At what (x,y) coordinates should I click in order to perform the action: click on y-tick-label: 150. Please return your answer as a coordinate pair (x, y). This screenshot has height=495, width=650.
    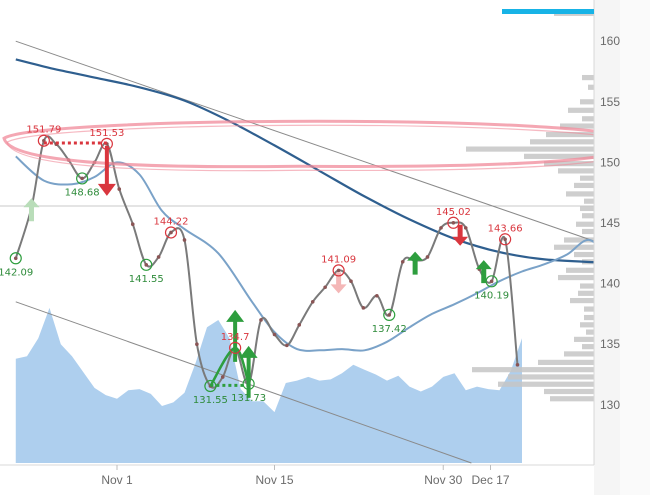
    Looking at the image, I should click on (610, 162).